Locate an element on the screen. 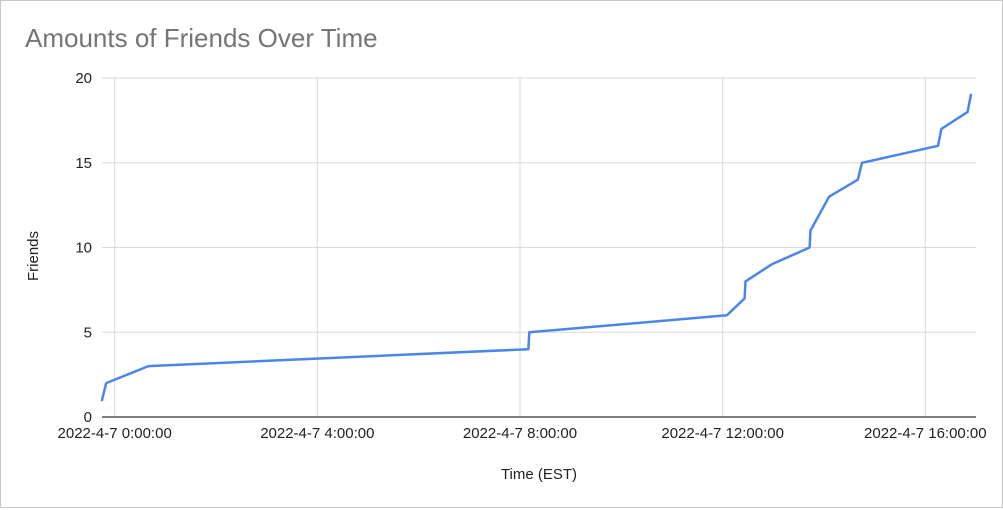  y-tick-label: 5 is located at coordinates (88, 332).